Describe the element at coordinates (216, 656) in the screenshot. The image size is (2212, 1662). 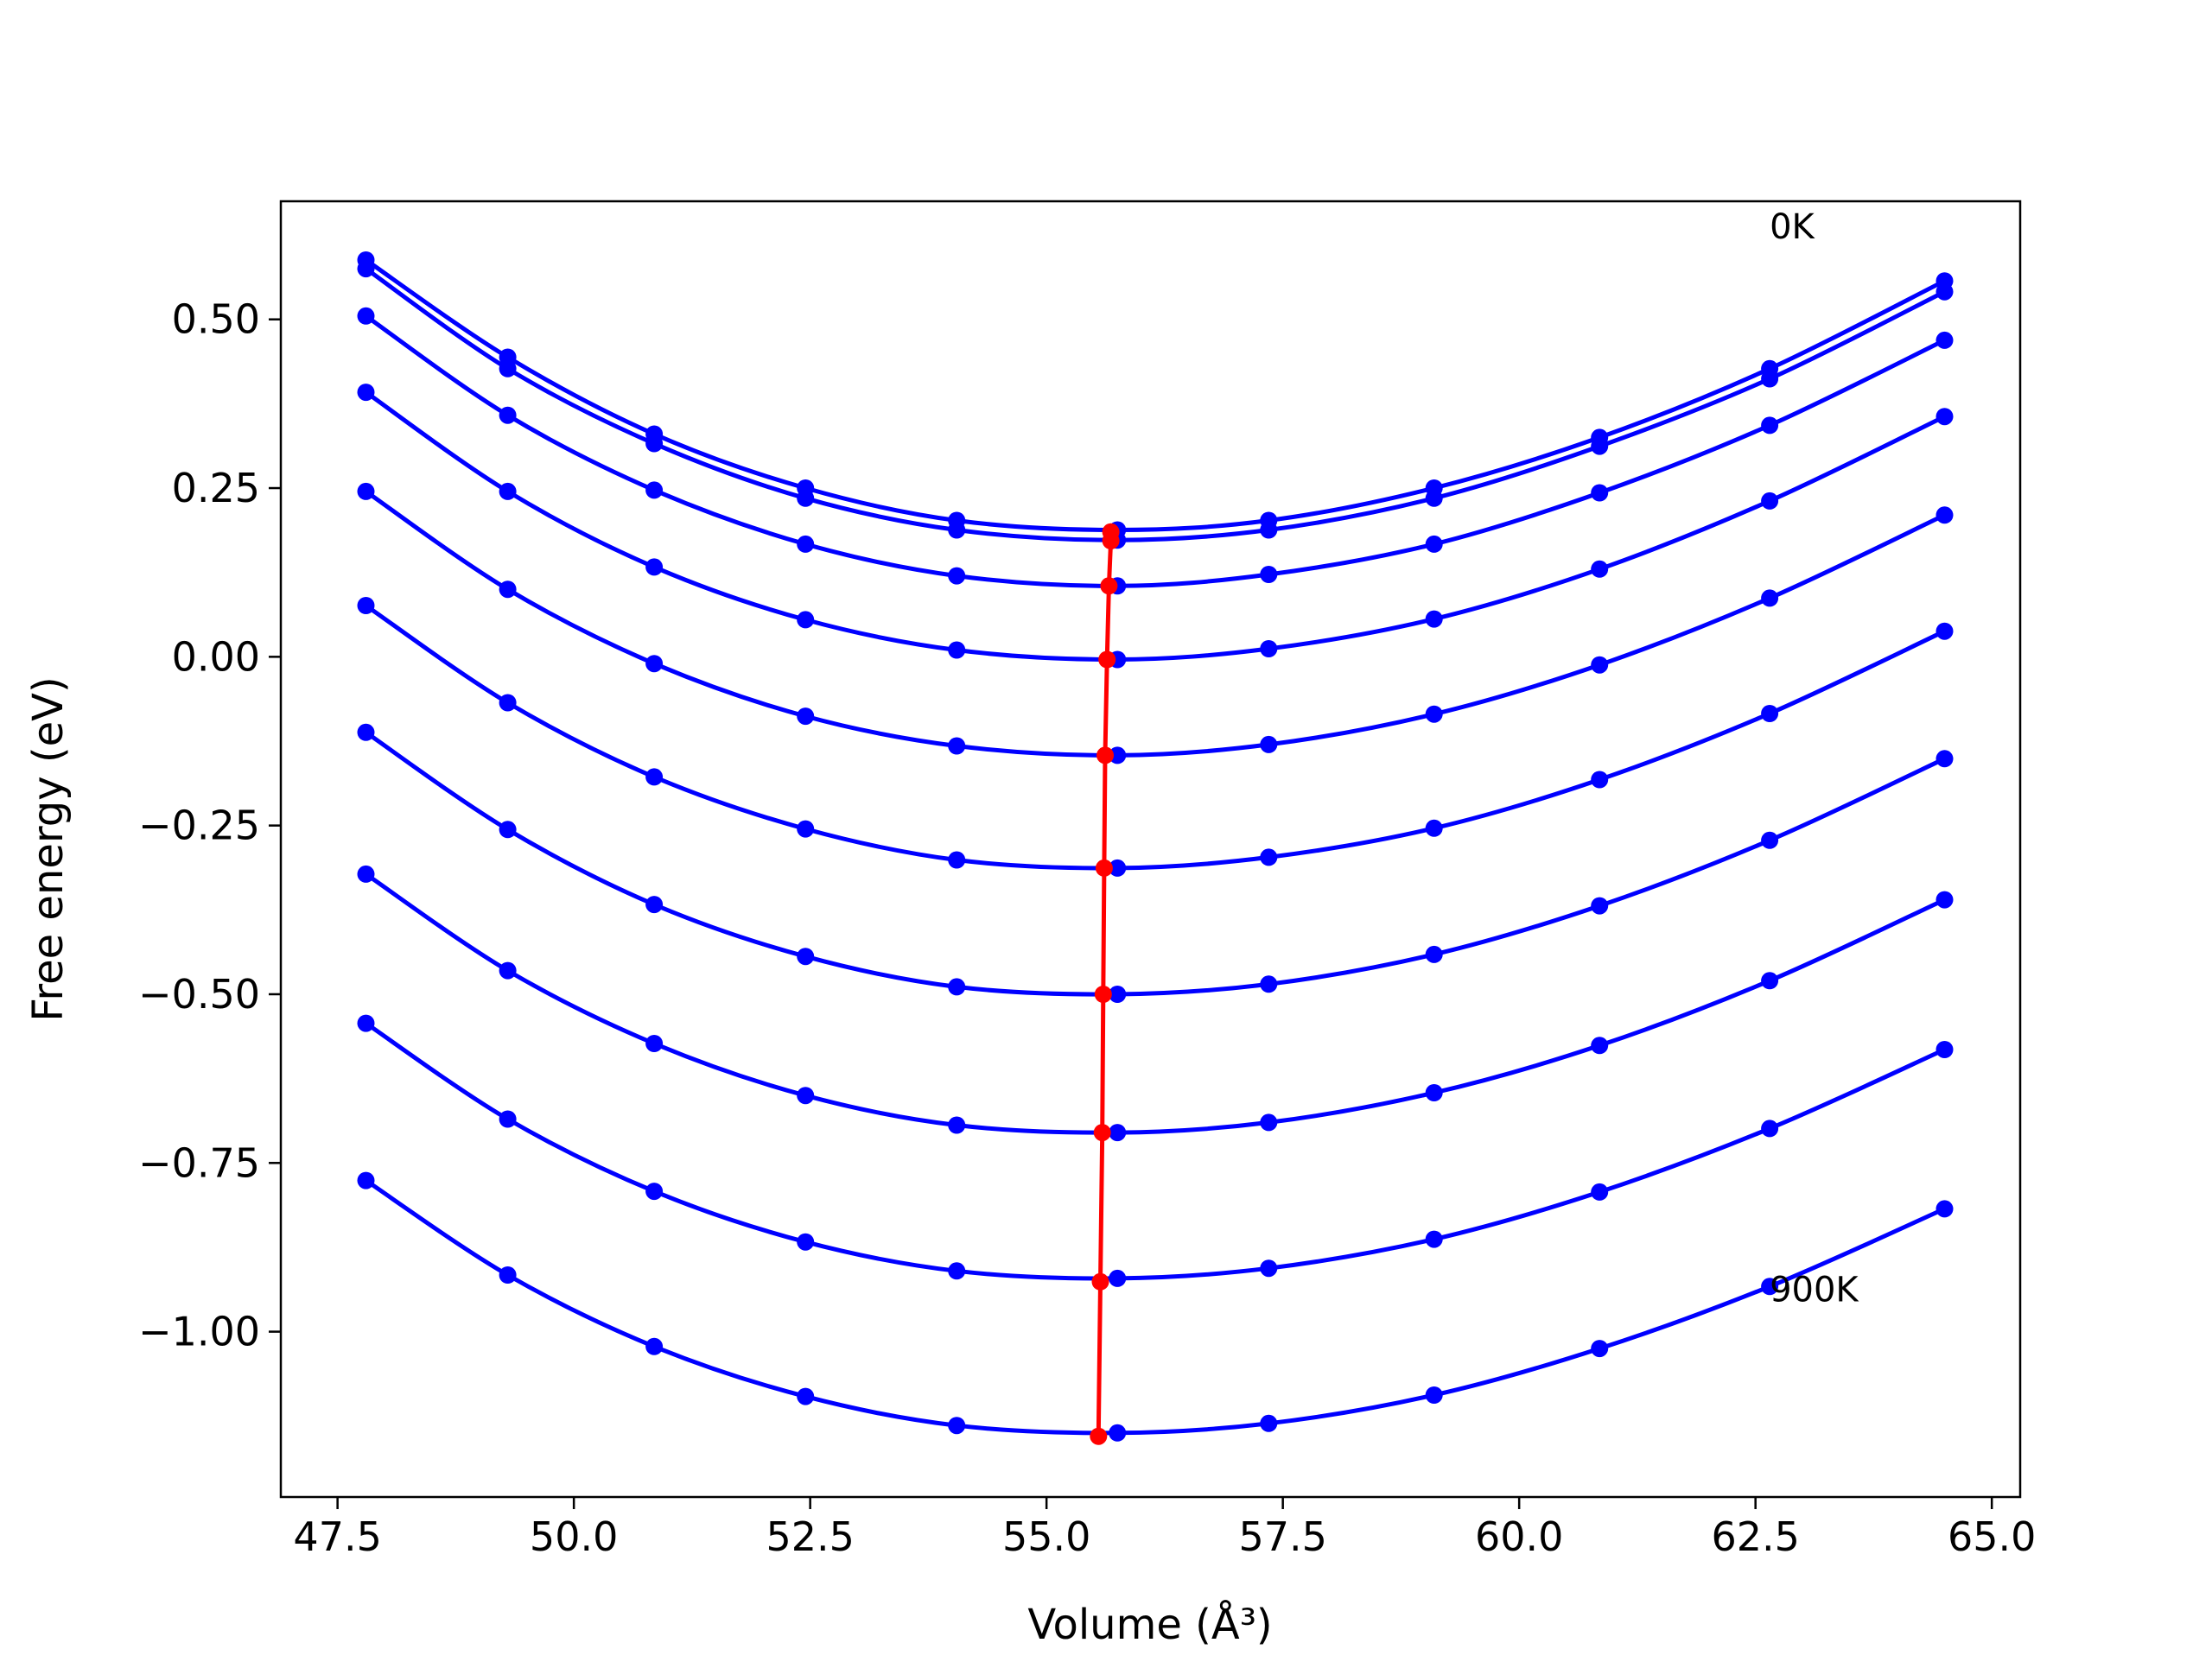
I see `y-tick-label: 0.00` at that location.